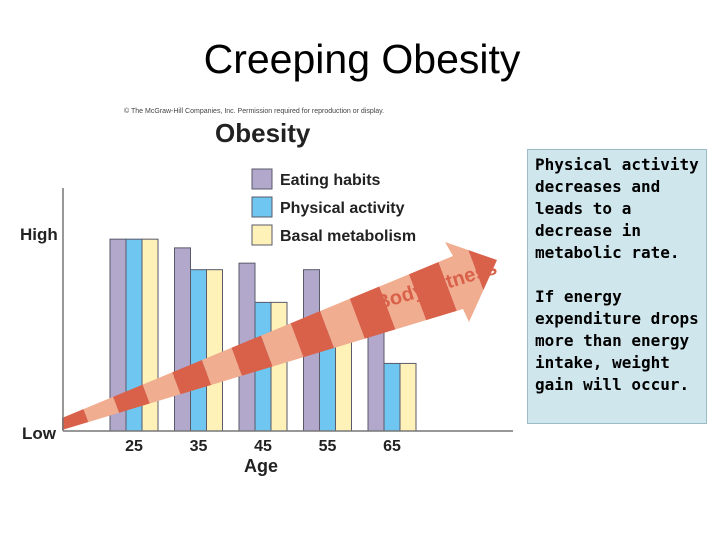  What do you see at coordinates (261, 466) in the screenshot?
I see `x-axis-label: Age` at bounding box center [261, 466].